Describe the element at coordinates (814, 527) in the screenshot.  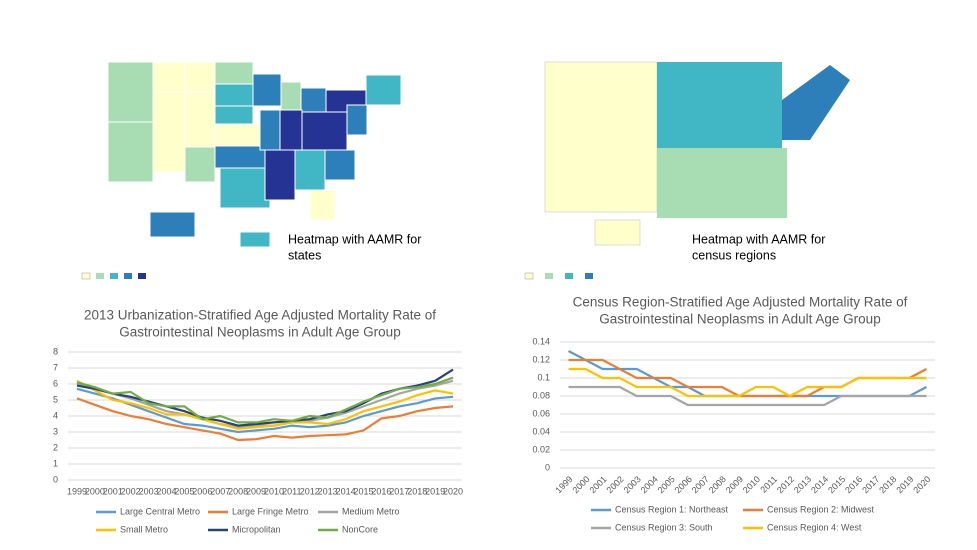
I see `legend-label: Census Region 4: West` at that location.